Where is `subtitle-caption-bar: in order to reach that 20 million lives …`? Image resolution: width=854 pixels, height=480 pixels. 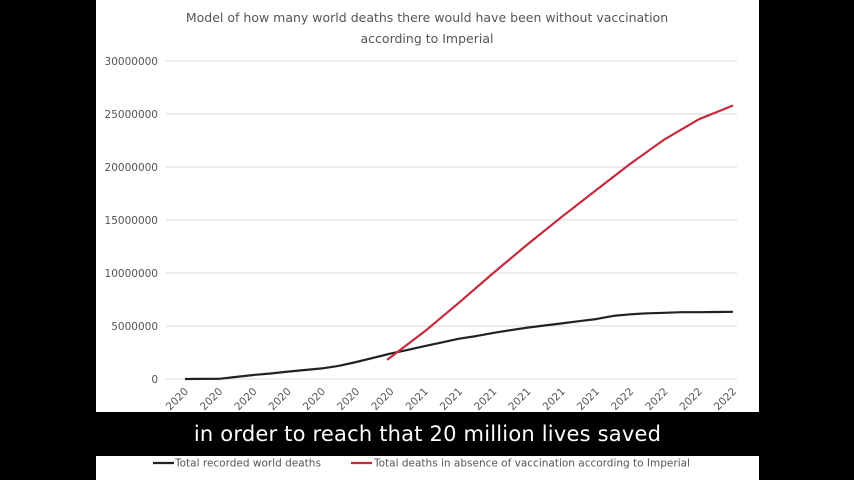 subtitle-caption-bar: in order to reach that 20 million lives … is located at coordinates (427, 434).